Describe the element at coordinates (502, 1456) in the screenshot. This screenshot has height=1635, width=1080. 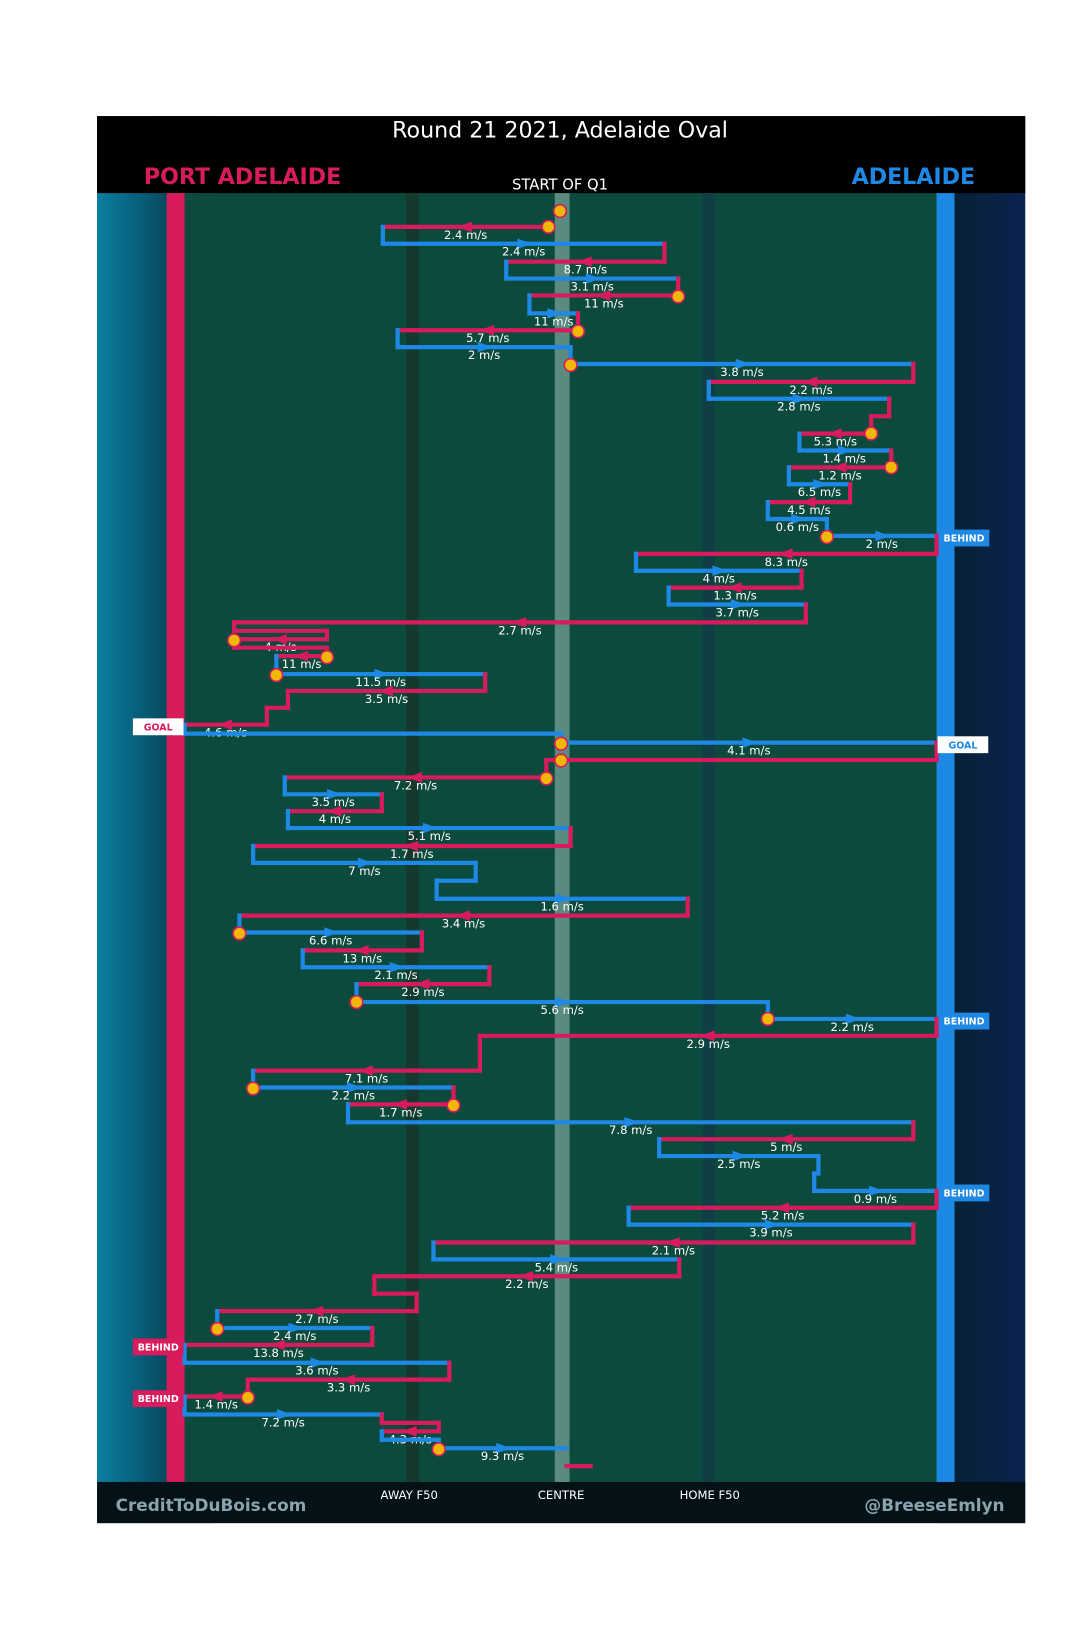
I see `speed-label: 9.3 m/s` at that location.